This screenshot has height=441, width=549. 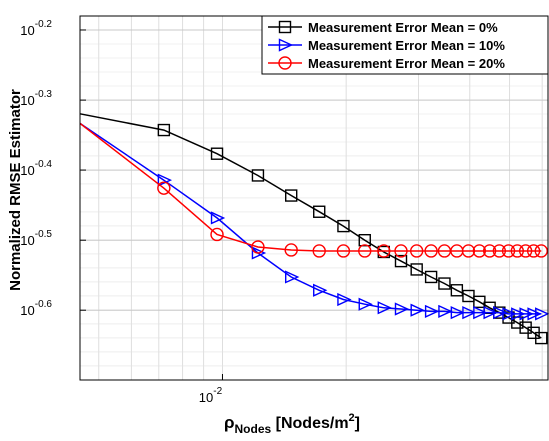 I want to click on x-axis-label: ρNodes [Nodes/m2], so click(x=292, y=424).